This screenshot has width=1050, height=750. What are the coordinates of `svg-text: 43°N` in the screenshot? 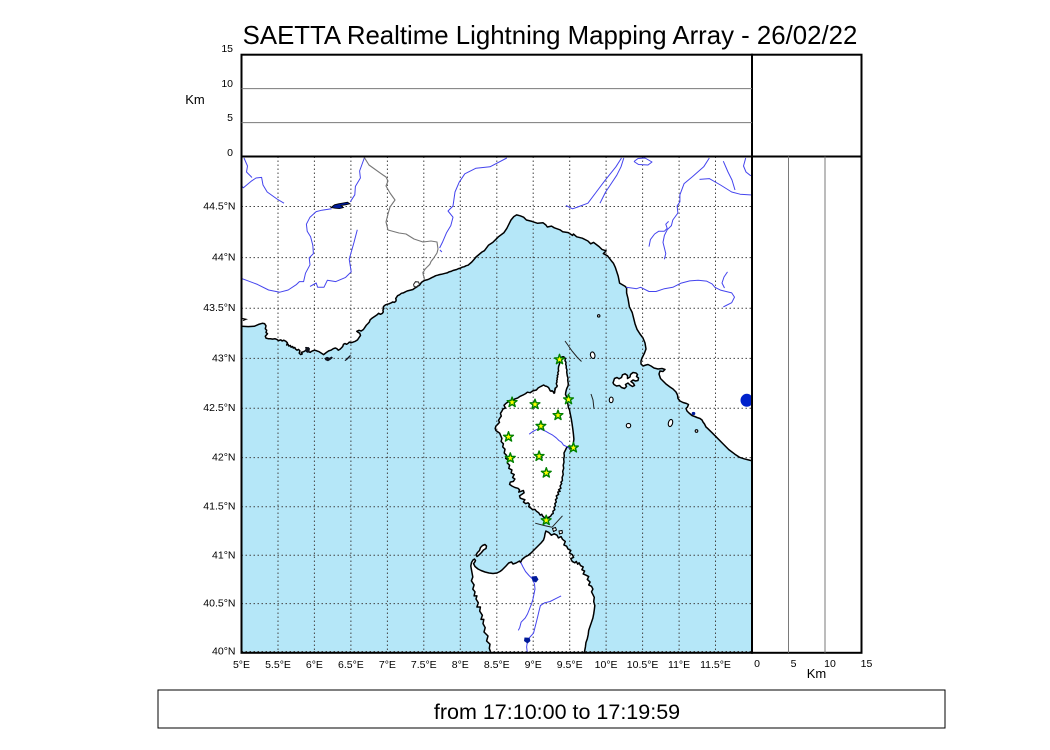 It's located at (223, 358).